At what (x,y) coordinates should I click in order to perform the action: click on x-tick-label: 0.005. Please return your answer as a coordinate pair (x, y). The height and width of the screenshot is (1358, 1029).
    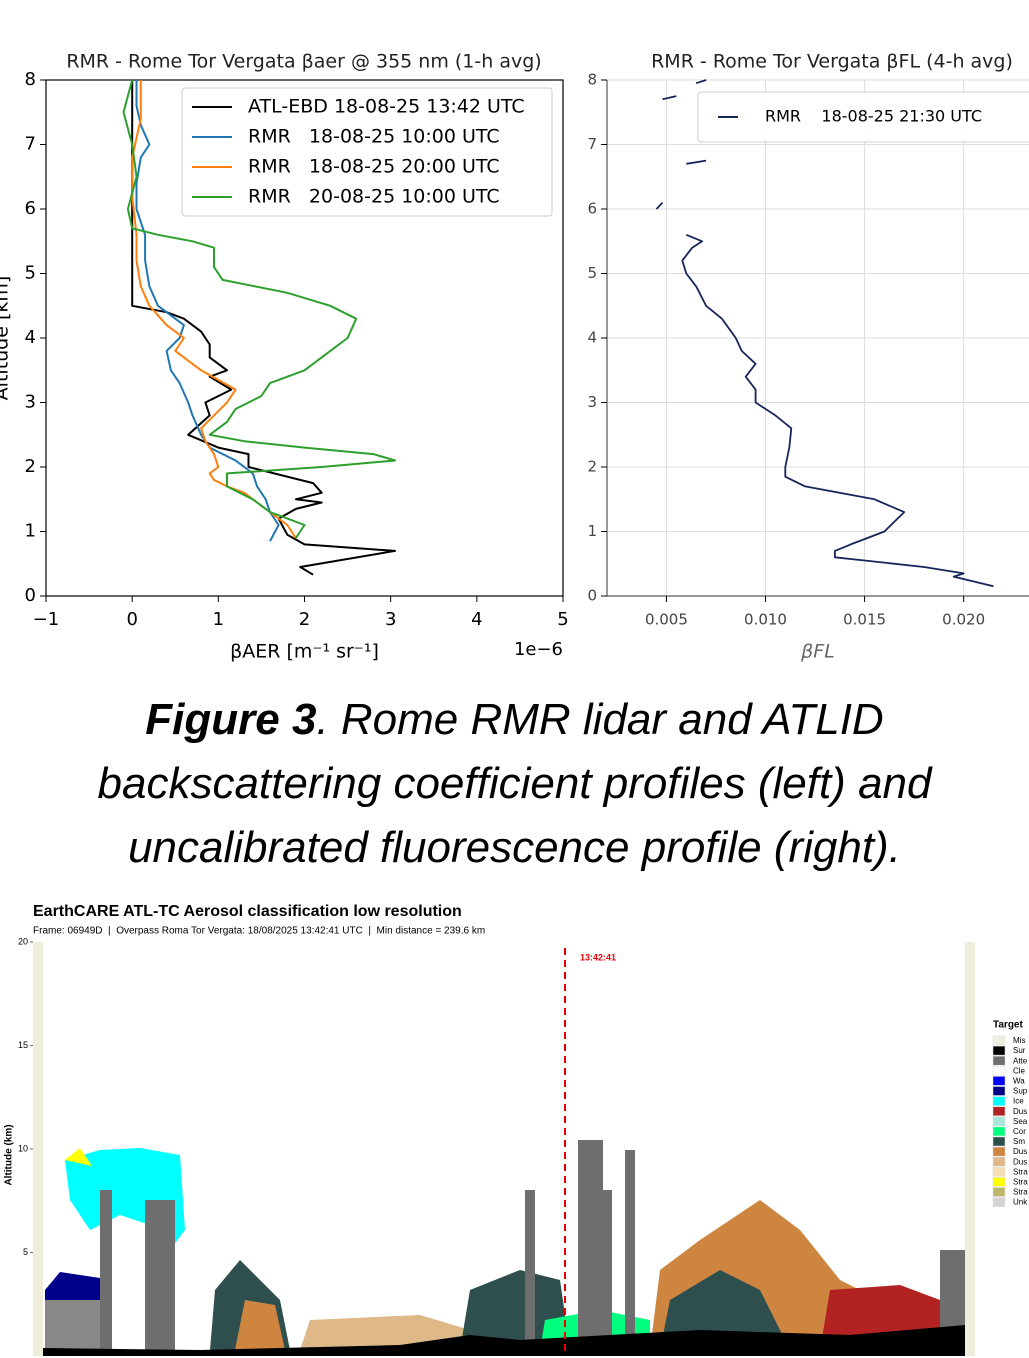
    Looking at the image, I should click on (666, 620).